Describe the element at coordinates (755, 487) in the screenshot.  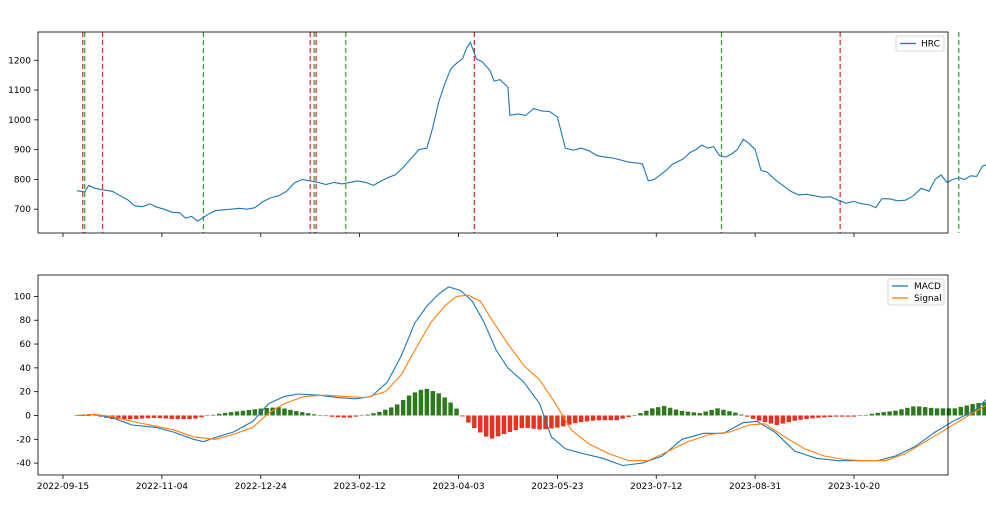
I see `macd-x-tick-label: 2023-08-31` at that location.